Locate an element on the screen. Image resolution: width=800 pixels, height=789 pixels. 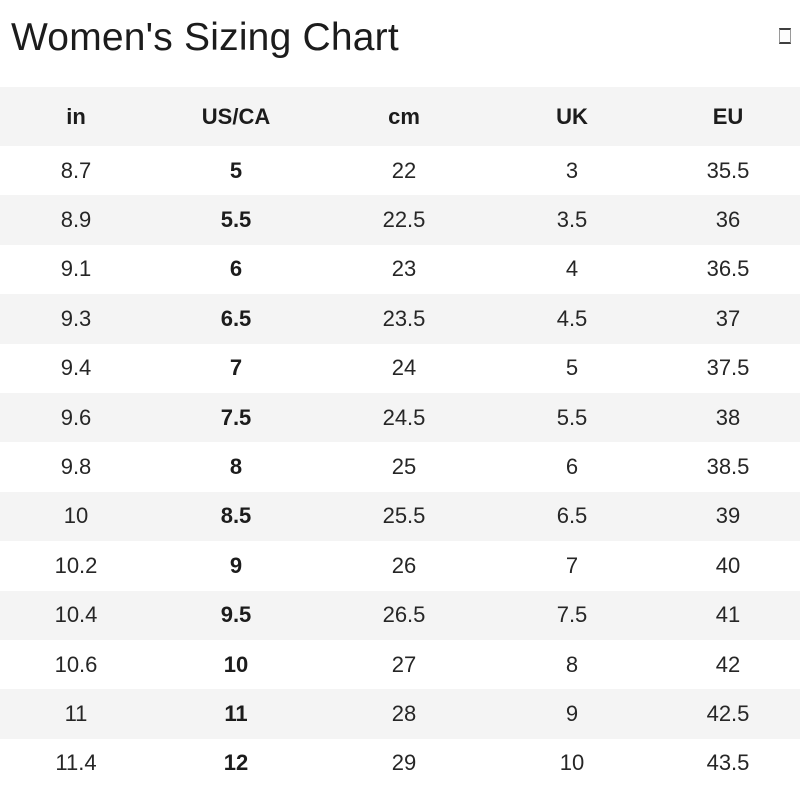
table-header-row: in US/CA cm UK EU is located at coordinates (400, 116).